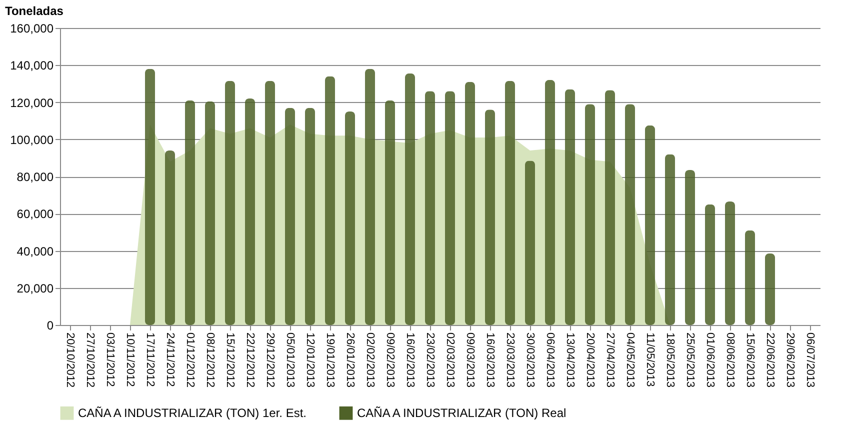  Describe the element at coordinates (130, 359) in the screenshot. I see `x-tick-label: 10/11/2012` at that location.